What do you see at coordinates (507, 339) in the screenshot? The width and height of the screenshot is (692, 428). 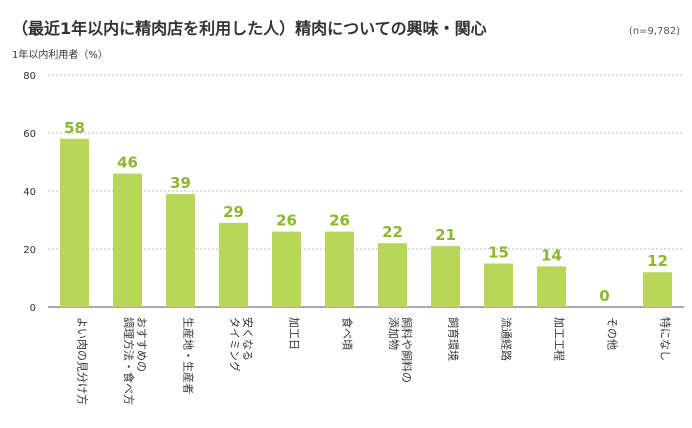 I see `category-label-8-0: 流通経路` at bounding box center [507, 339].